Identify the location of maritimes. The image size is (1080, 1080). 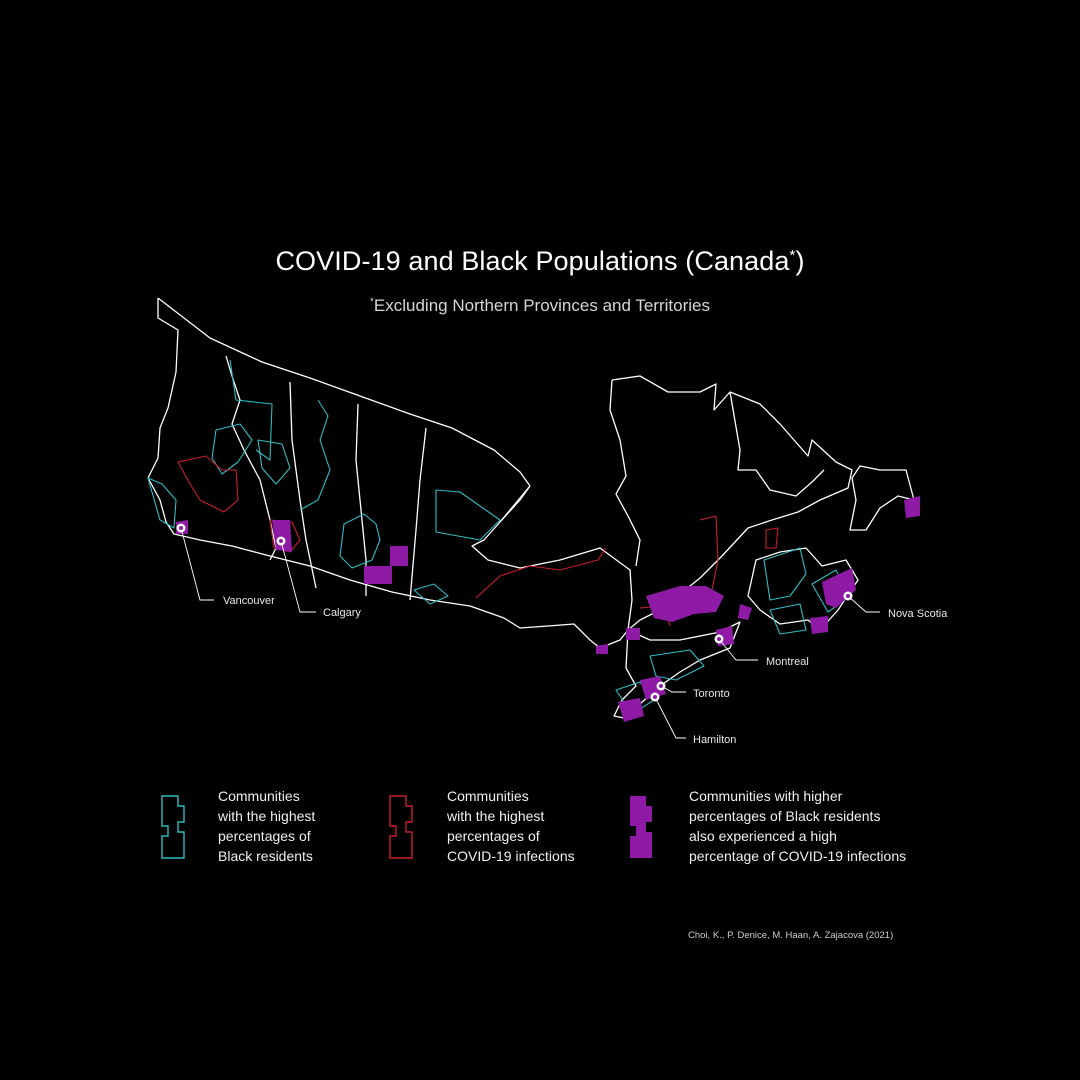
(803, 589).